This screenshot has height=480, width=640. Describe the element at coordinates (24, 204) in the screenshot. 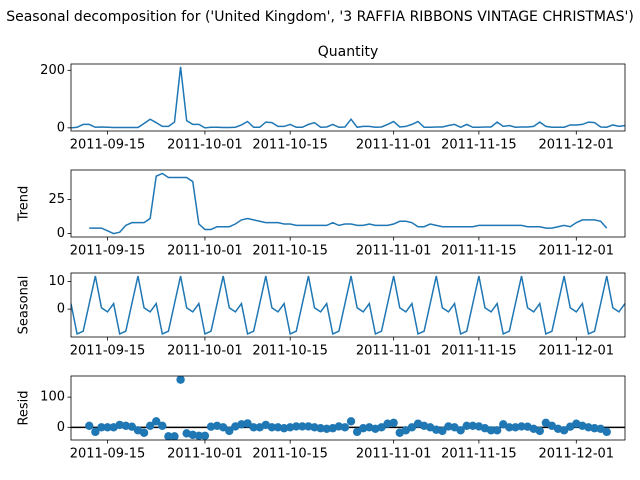

I see `y-axis-label: Trend` at that location.